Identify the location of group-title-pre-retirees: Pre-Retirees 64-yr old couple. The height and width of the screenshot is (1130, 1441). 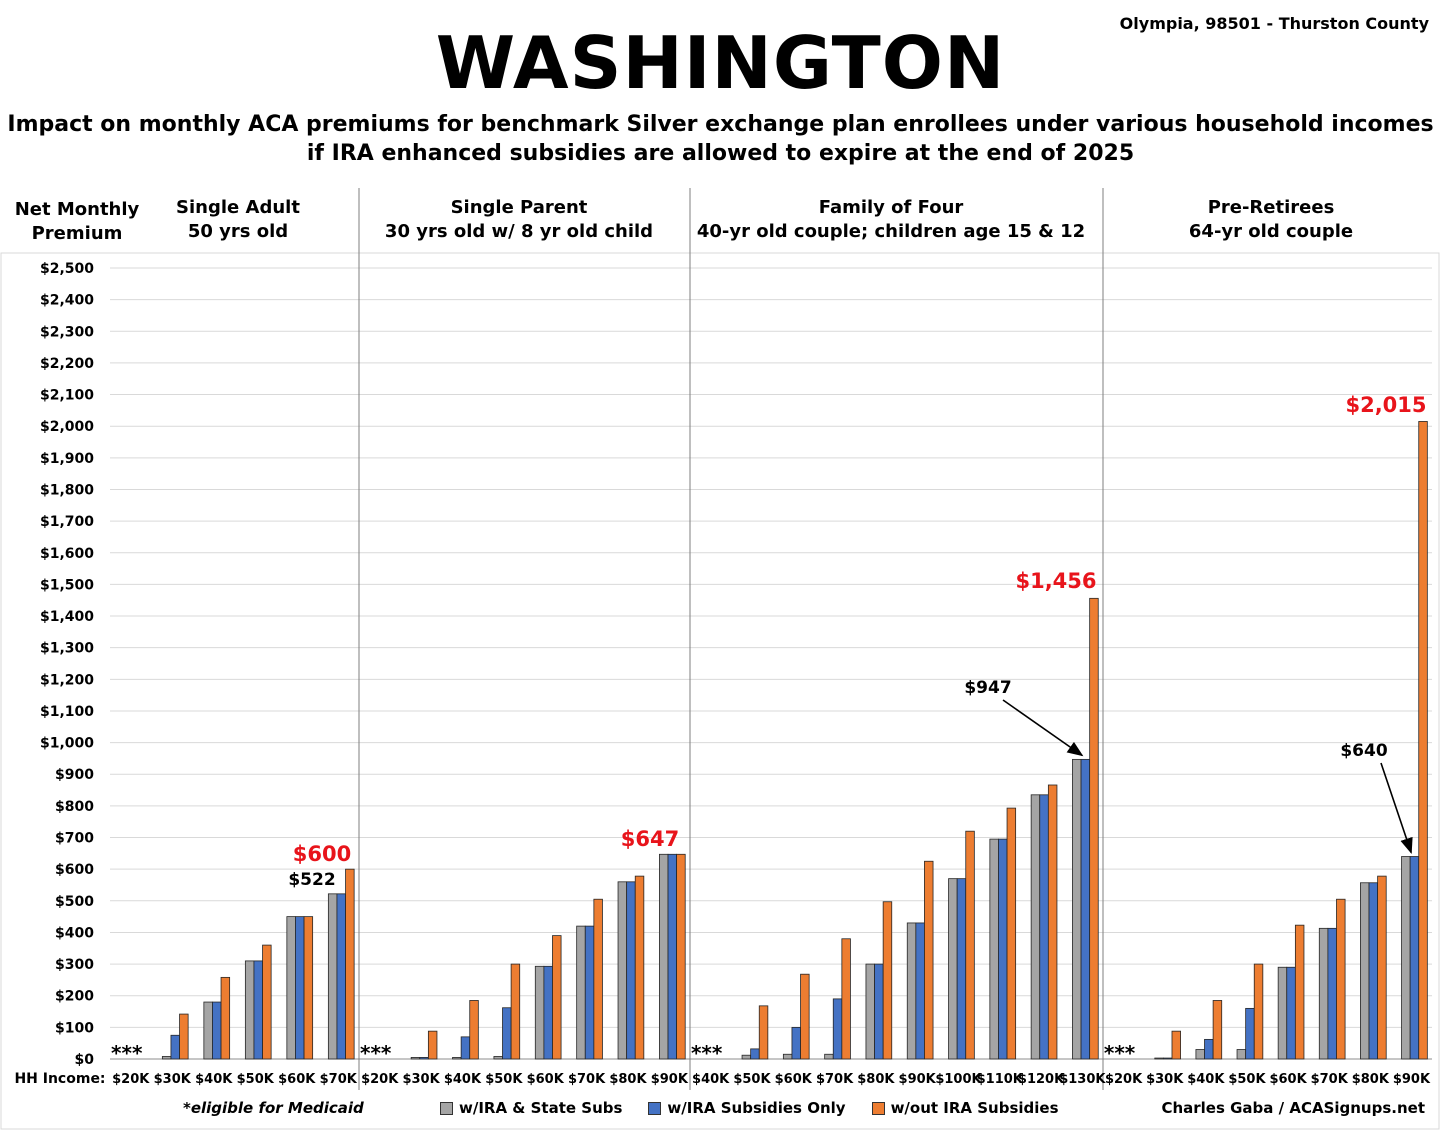
(1271, 220).